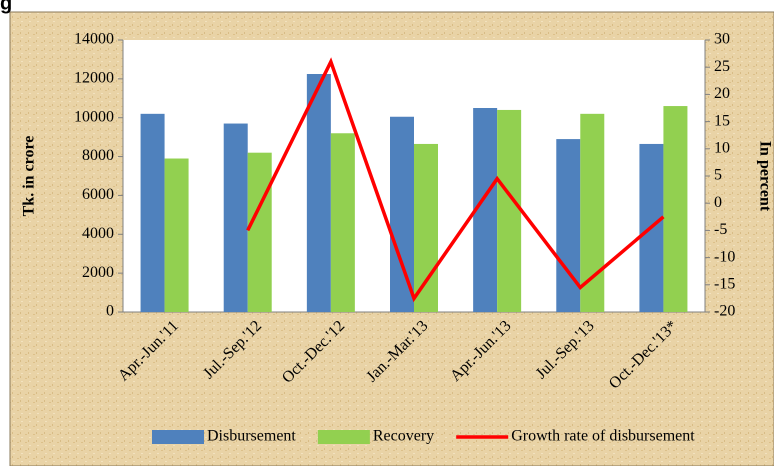  I want to click on y2-tick-label: 15, so click(722, 120).